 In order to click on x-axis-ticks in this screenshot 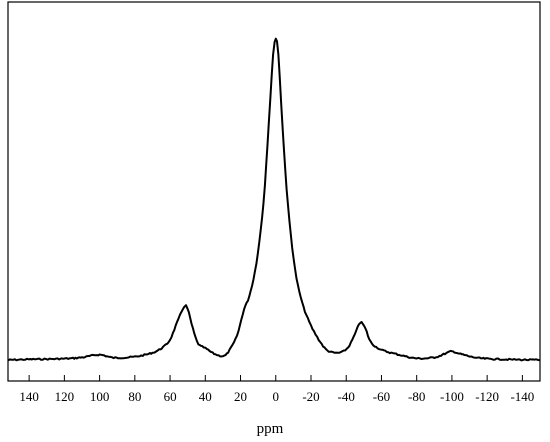, I will do `click(275, 378)`.